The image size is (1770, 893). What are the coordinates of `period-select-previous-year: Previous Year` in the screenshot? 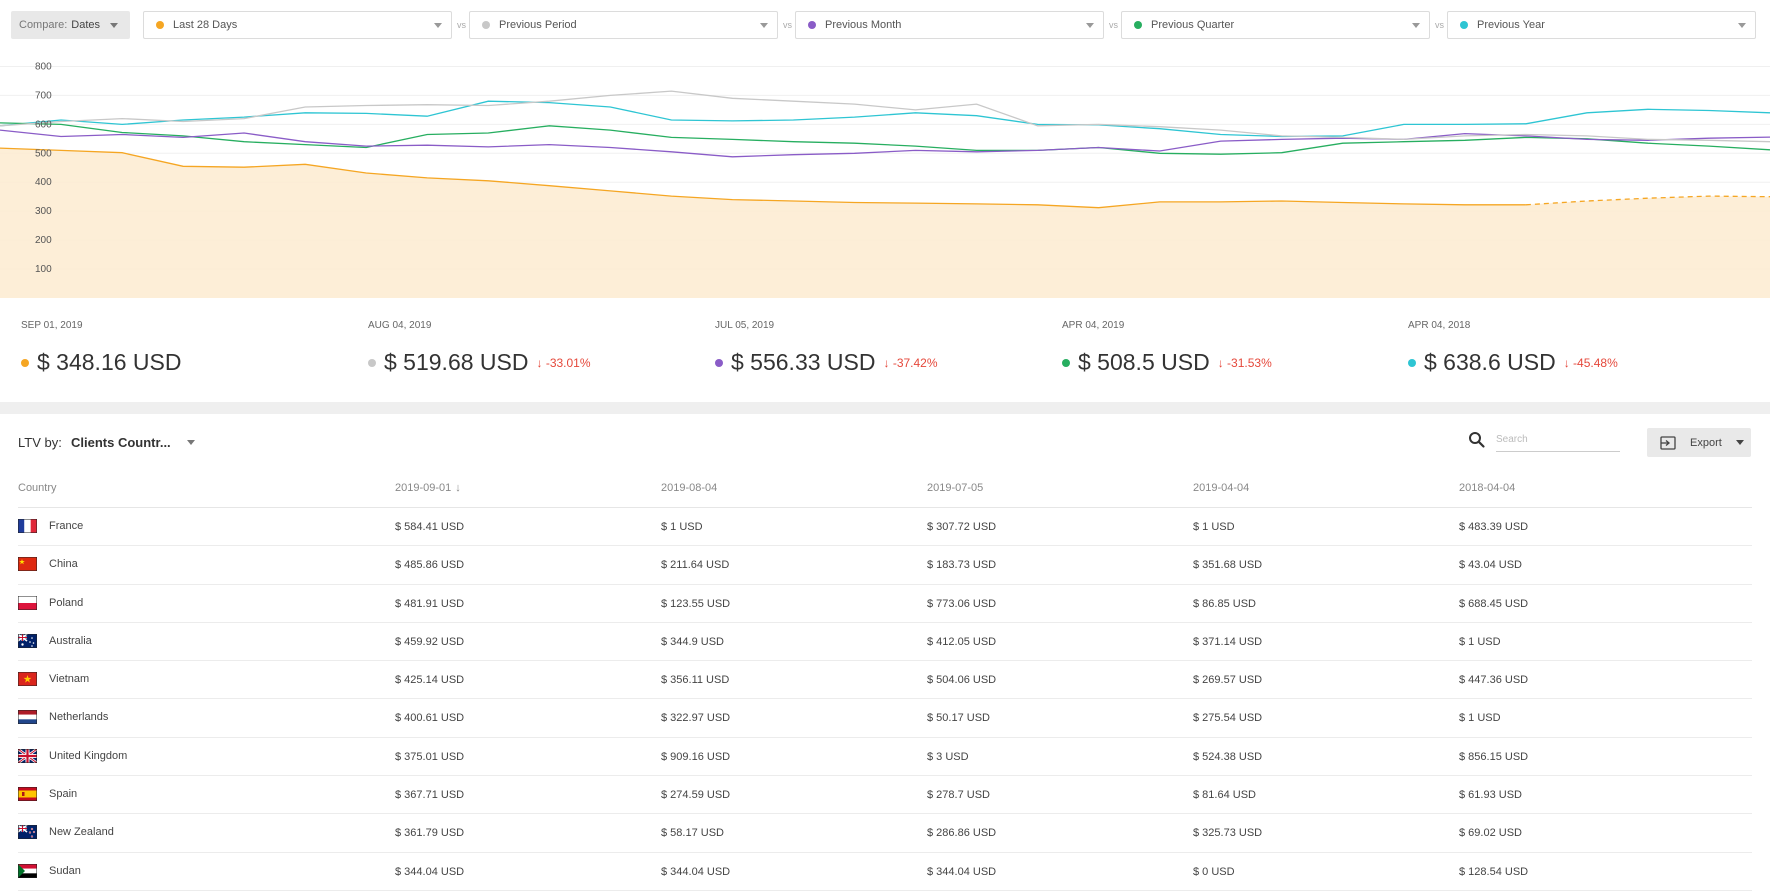 It's located at (1601, 25).